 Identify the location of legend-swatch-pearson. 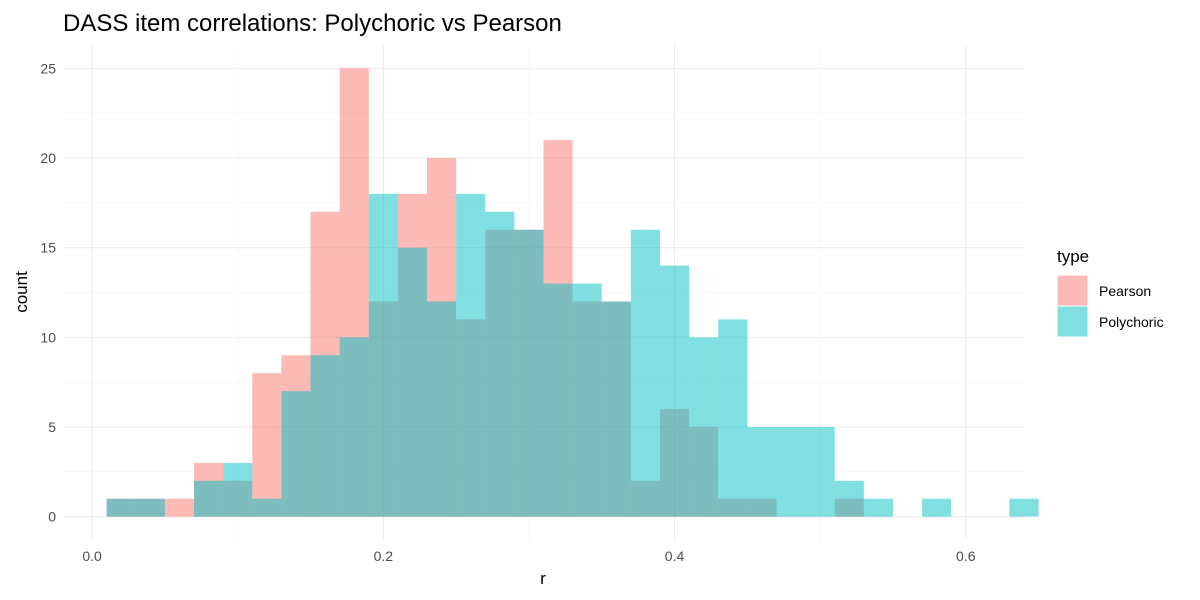
(1072, 290).